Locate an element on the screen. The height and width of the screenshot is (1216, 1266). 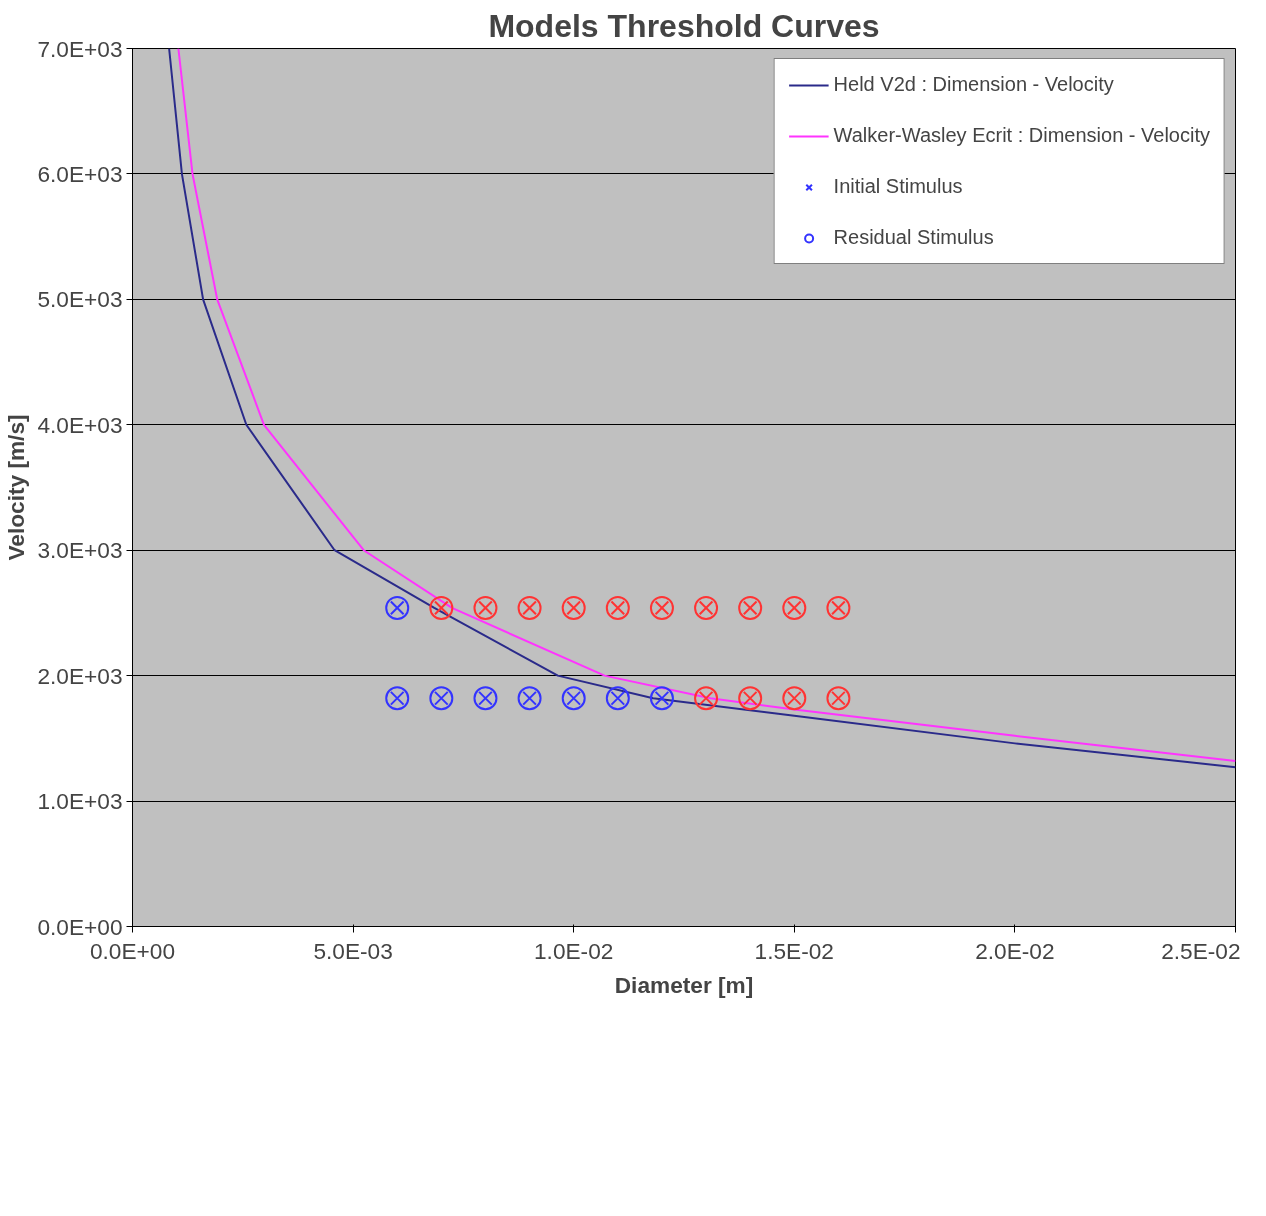
y-tick-label: 2.0E+03 is located at coordinates (80, 675).